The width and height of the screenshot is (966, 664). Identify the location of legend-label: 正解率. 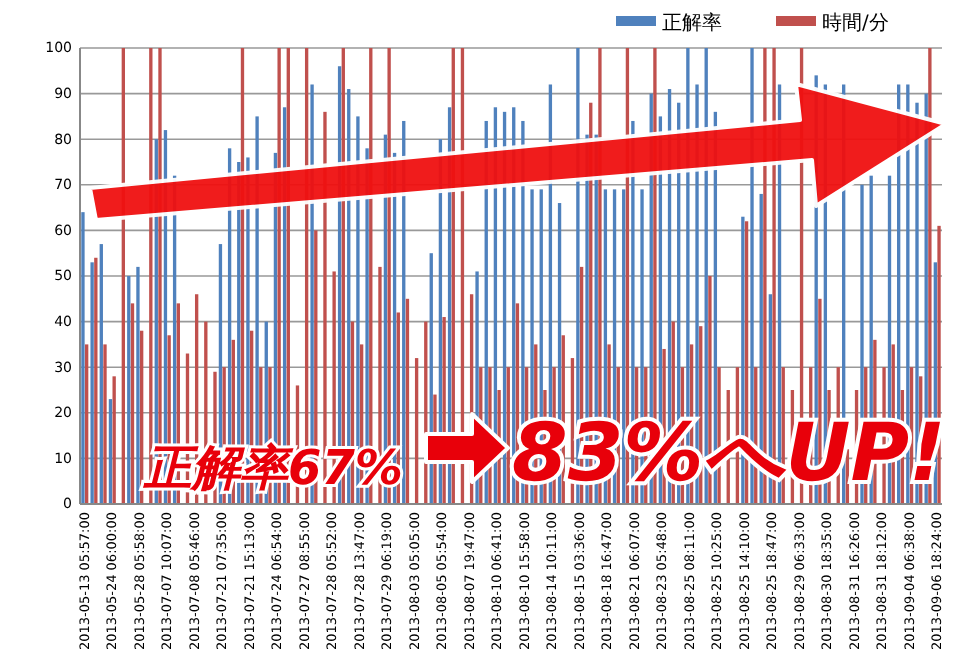
(692, 23).